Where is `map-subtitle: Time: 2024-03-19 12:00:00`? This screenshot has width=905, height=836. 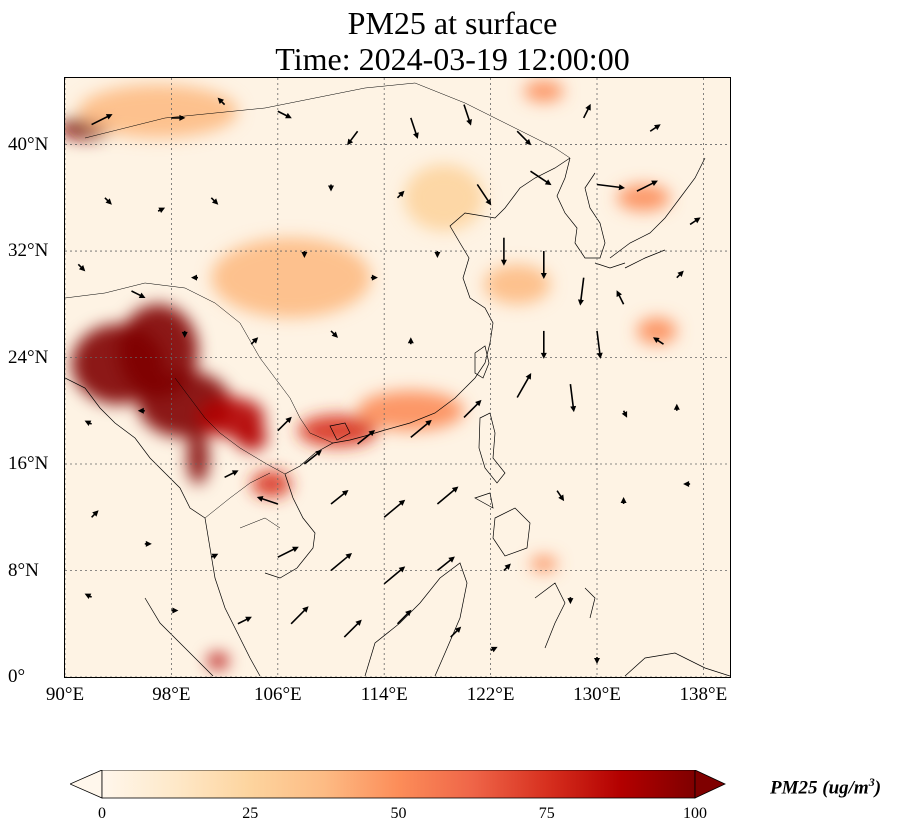 map-subtitle: Time: 2024-03-19 12:00:00 is located at coordinates (452, 59).